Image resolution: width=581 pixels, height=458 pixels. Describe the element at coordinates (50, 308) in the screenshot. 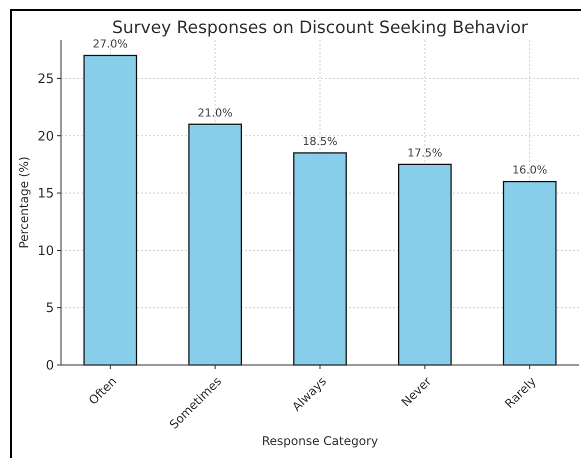

I see `y-tick-label: 5` at that location.